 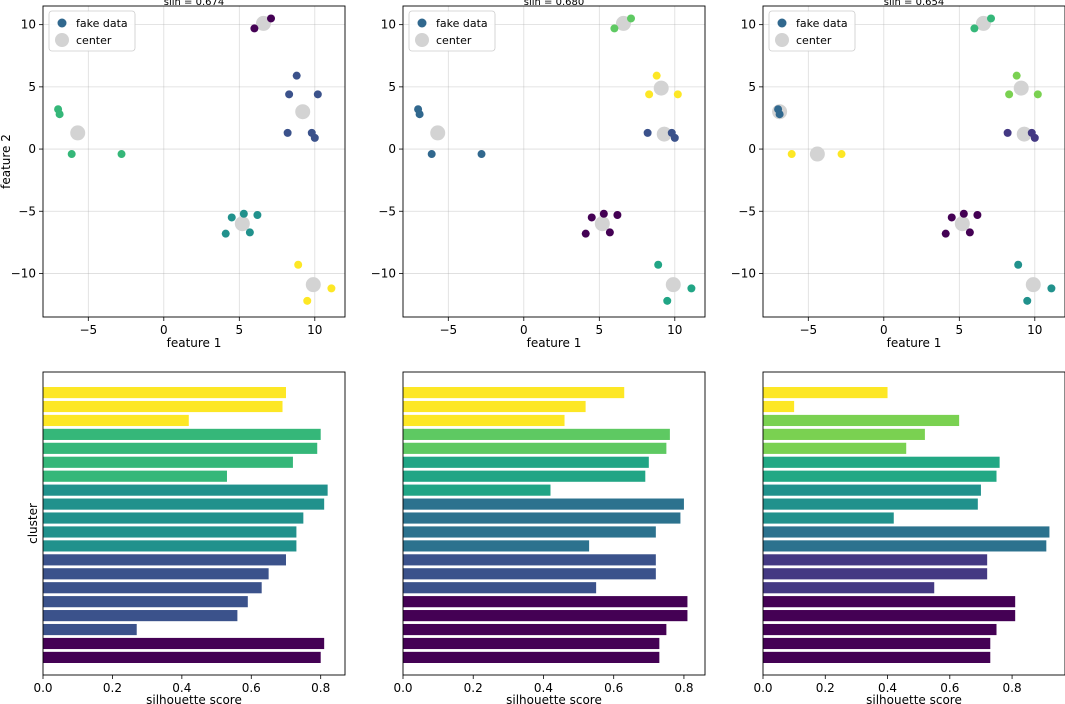 What do you see at coordinates (194, 343) in the screenshot?
I see `x-axis-label: feature 1` at bounding box center [194, 343].